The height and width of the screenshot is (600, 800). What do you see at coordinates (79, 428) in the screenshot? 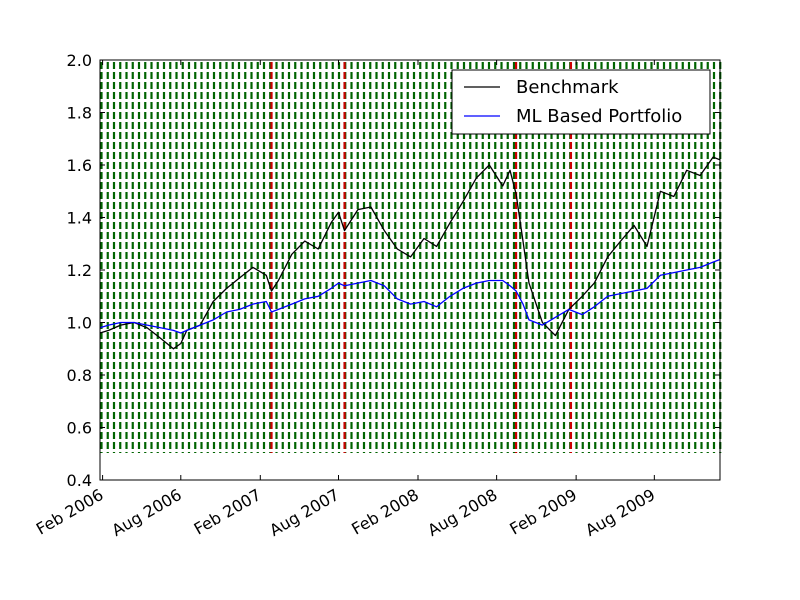
I see `y-tick-label: 0.6` at bounding box center [79, 428].